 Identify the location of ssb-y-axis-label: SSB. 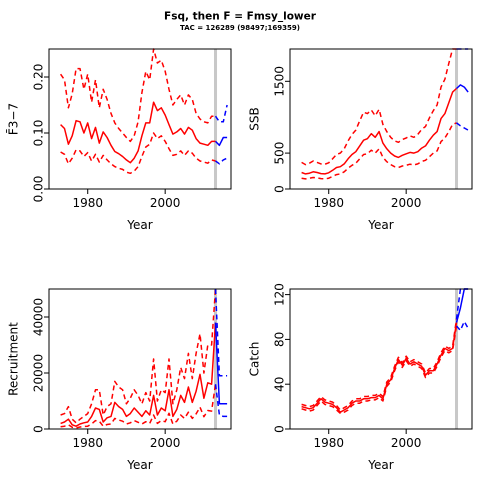
(255, 118).